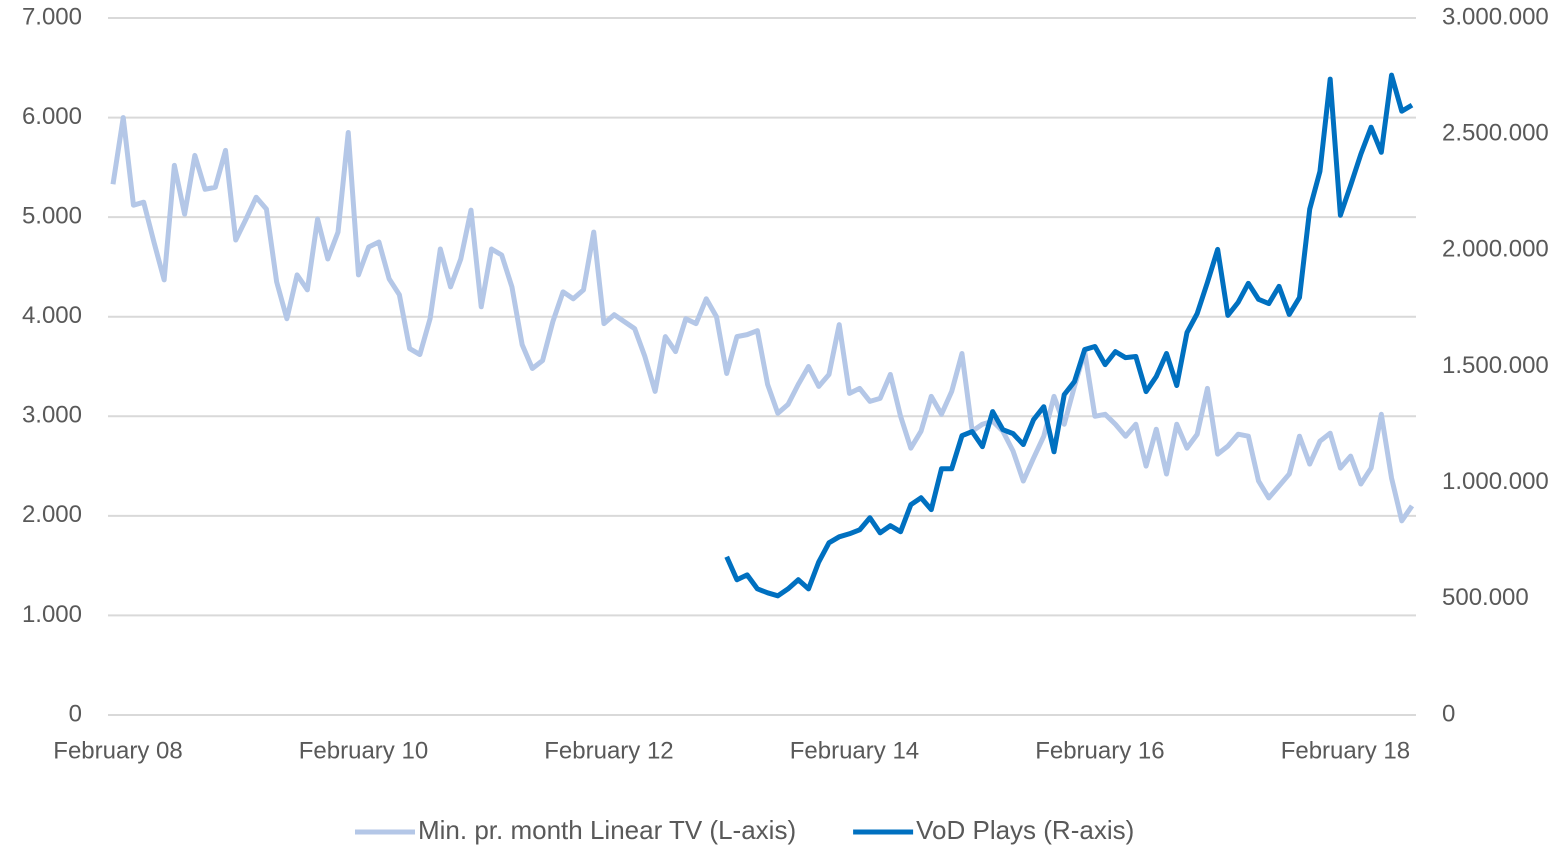 Image resolution: width=1567 pixels, height=850 pixels. Describe the element at coordinates (1495, 133) in the screenshot. I see `y2-tick-label: 2.500.000` at that location.